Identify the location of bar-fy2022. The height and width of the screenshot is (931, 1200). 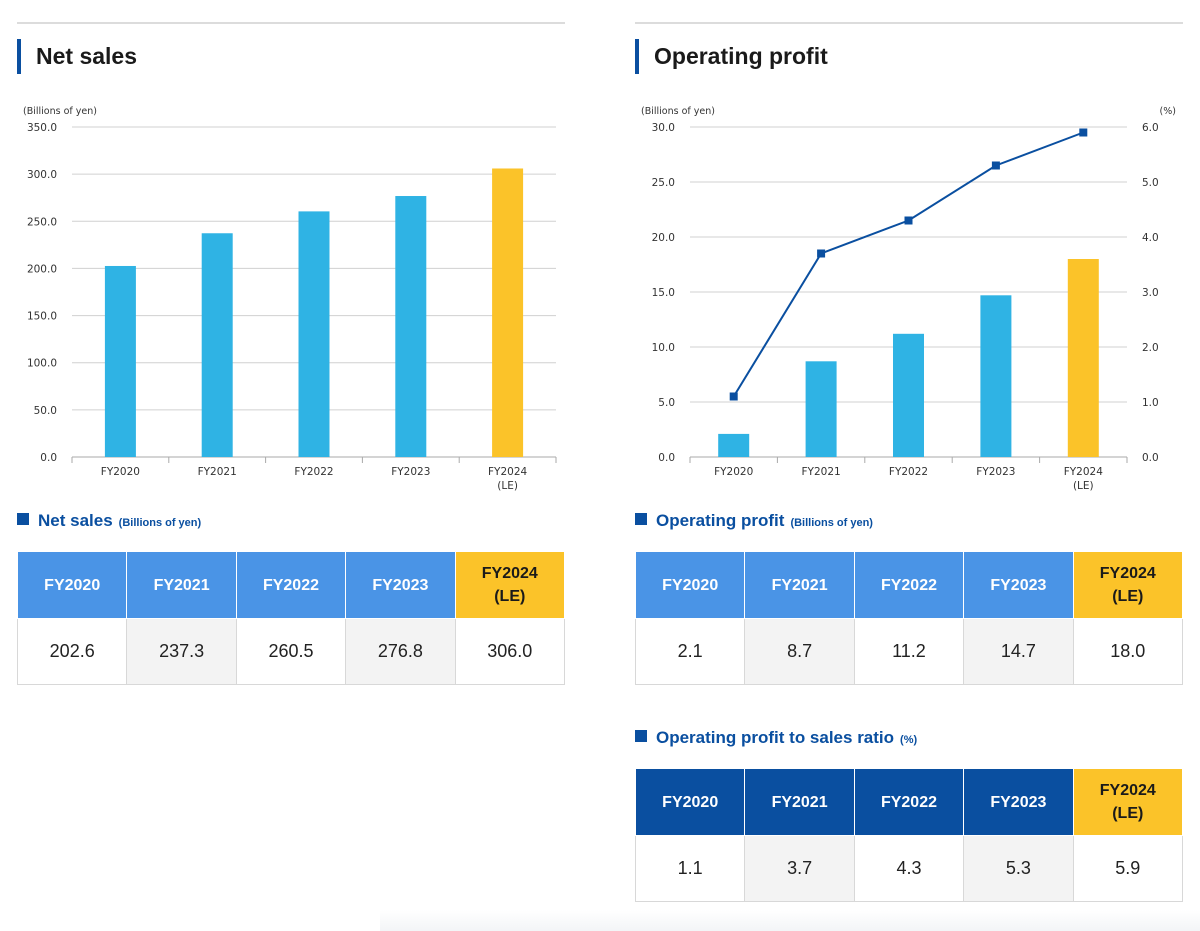
(314, 334).